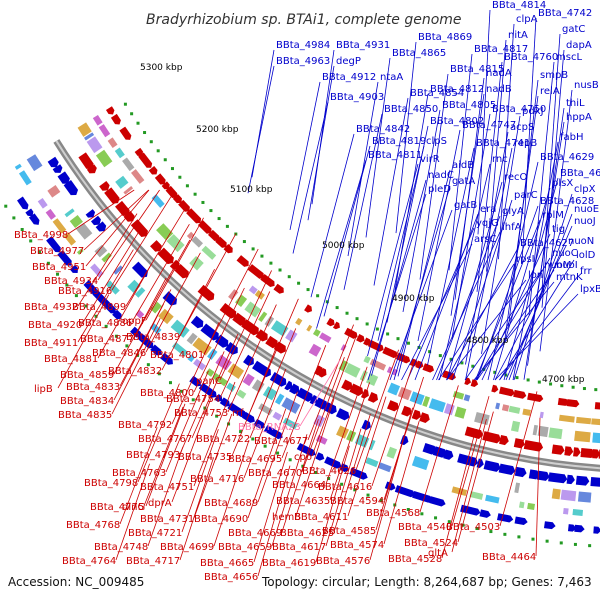  Describe the element at coordinates (509, 557) in the screenshot. I see `gene-label-reverse: BBta_4464` at that location.